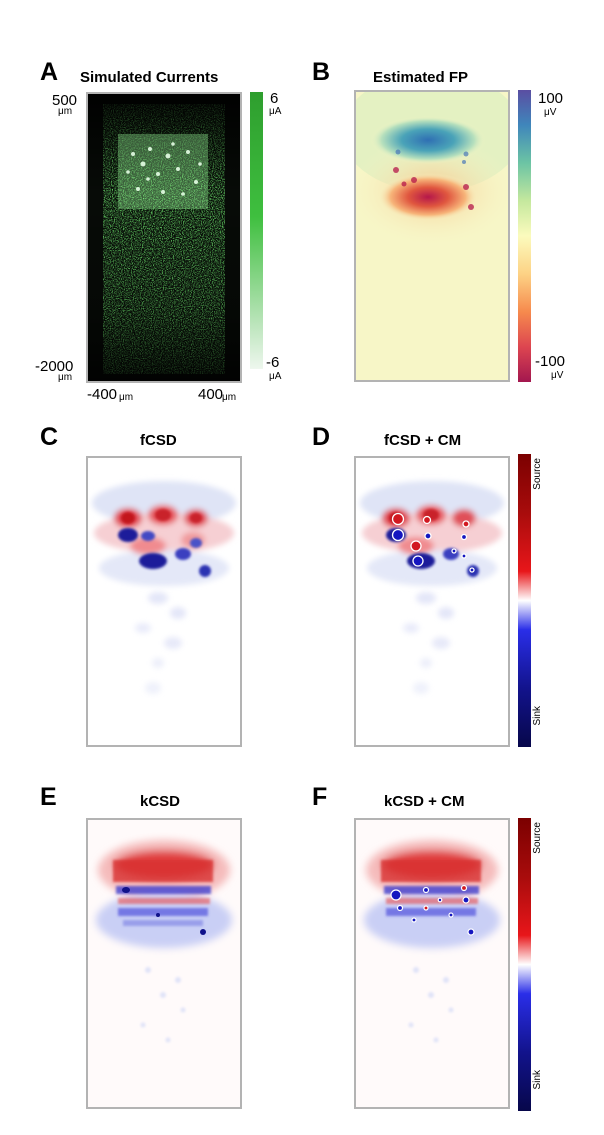 This screenshot has height=1135, width=604. Describe the element at coordinates (158, 440) in the screenshot. I see `panel-c-title: fCSD` at that location.